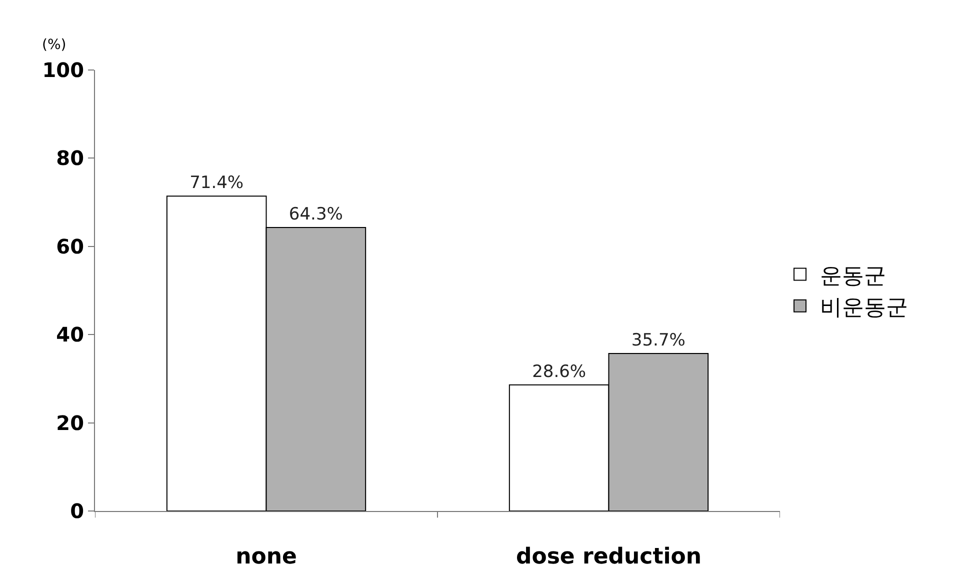 The image size is (955, 581). What do you see at coordinates (70, 246) in the screenshot?
I see `y-tick-label: 60` at bounding box center [70, 246].